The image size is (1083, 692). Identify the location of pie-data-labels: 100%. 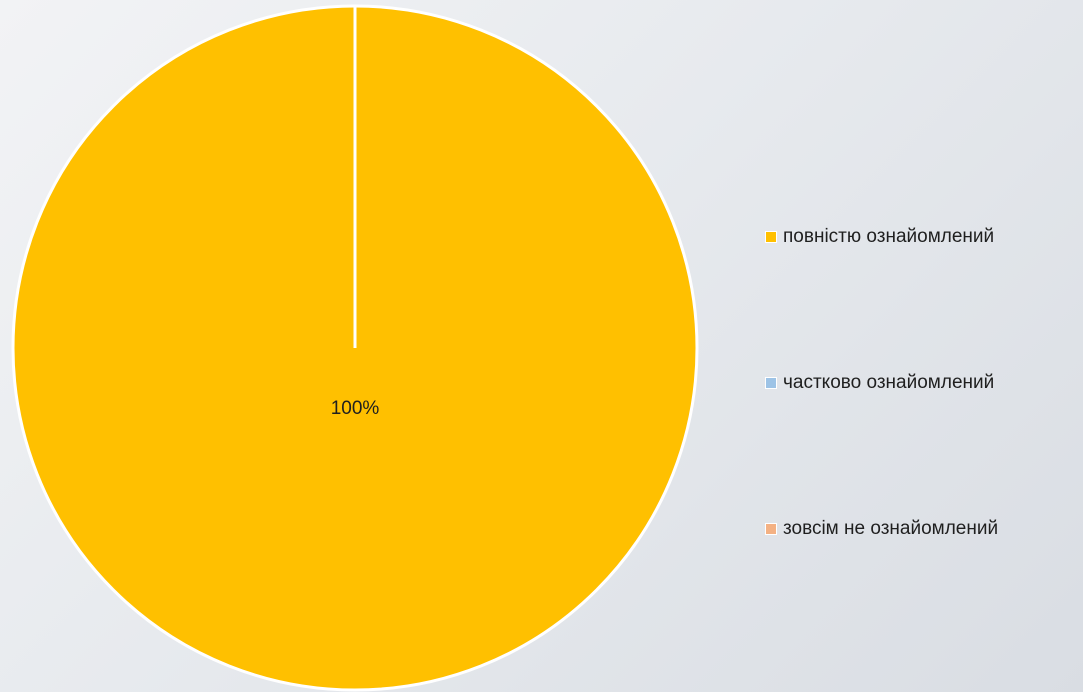
(355, 408).